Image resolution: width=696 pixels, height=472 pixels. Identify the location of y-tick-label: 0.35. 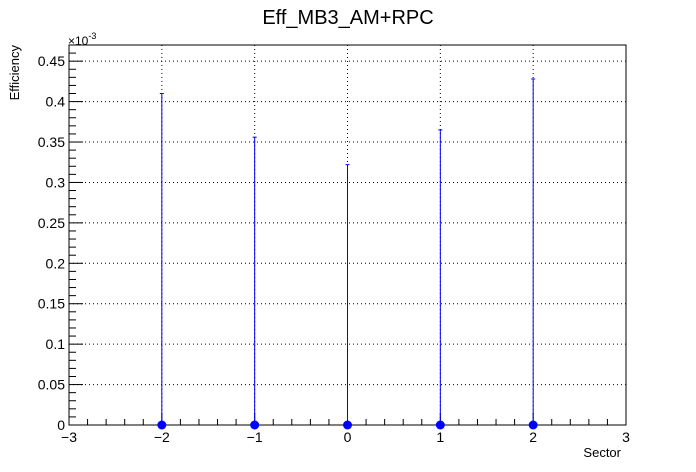
(51, 142).